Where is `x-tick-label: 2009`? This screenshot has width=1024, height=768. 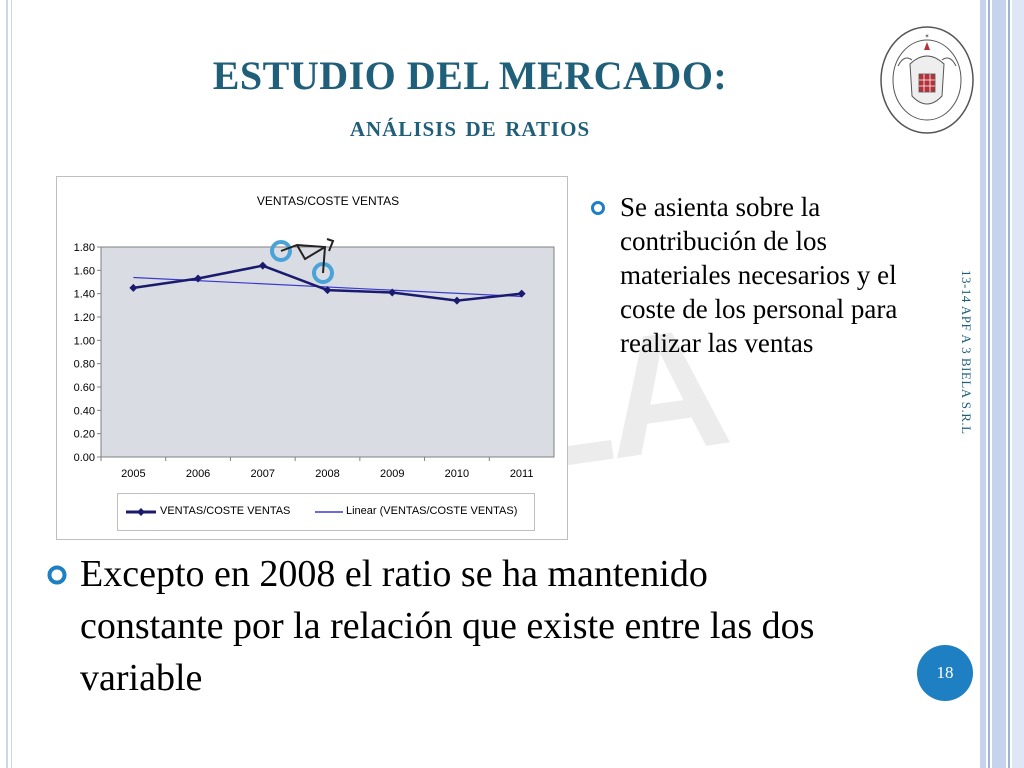
x-tick-label: 2009 is located at coordinates (392, 474).